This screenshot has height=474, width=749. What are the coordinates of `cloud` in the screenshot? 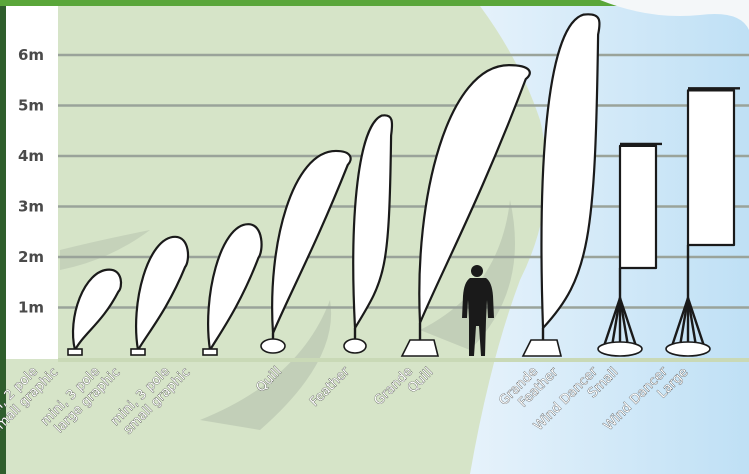 It's located at (674, 15).